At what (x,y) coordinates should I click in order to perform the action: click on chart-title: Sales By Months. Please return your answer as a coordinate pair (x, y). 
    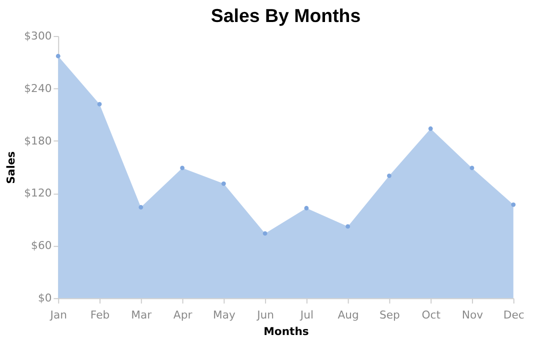
    Looking at the image, I should click on (285, 15).